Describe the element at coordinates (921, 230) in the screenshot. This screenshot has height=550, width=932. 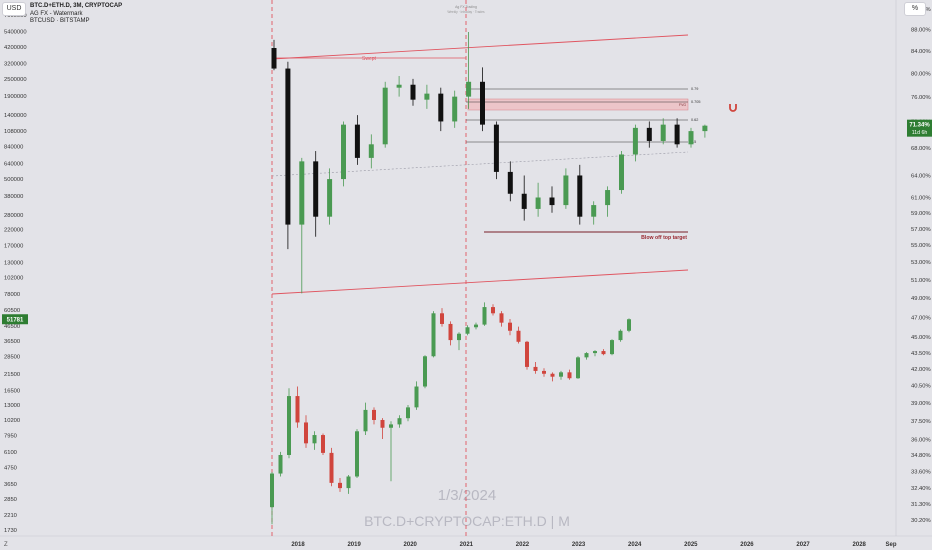
I see `right-axis-tick-label: 57.00%` at that location.